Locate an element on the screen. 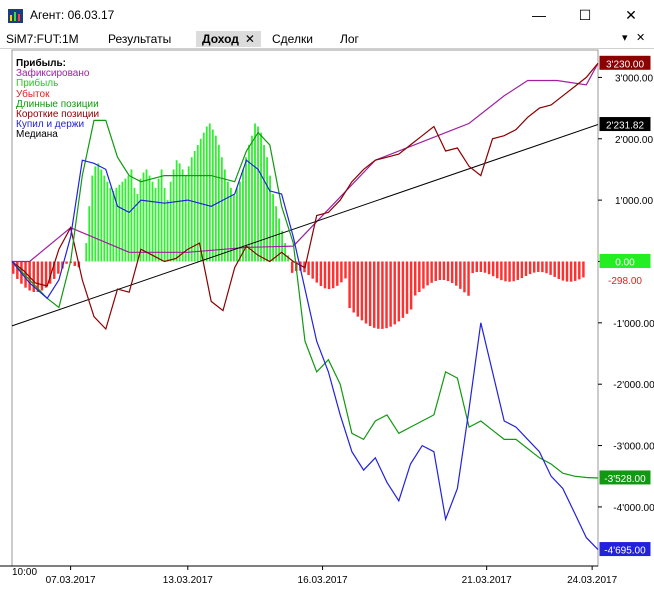  value-tag: 0.00 is located at coordinates (625, 262).